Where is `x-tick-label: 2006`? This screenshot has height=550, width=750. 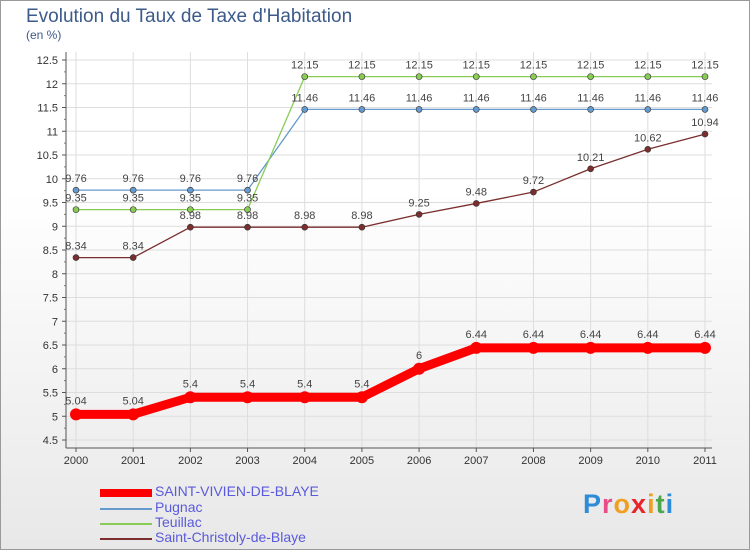 x-tick-label: 2006 is located at coordinates (419, 461).